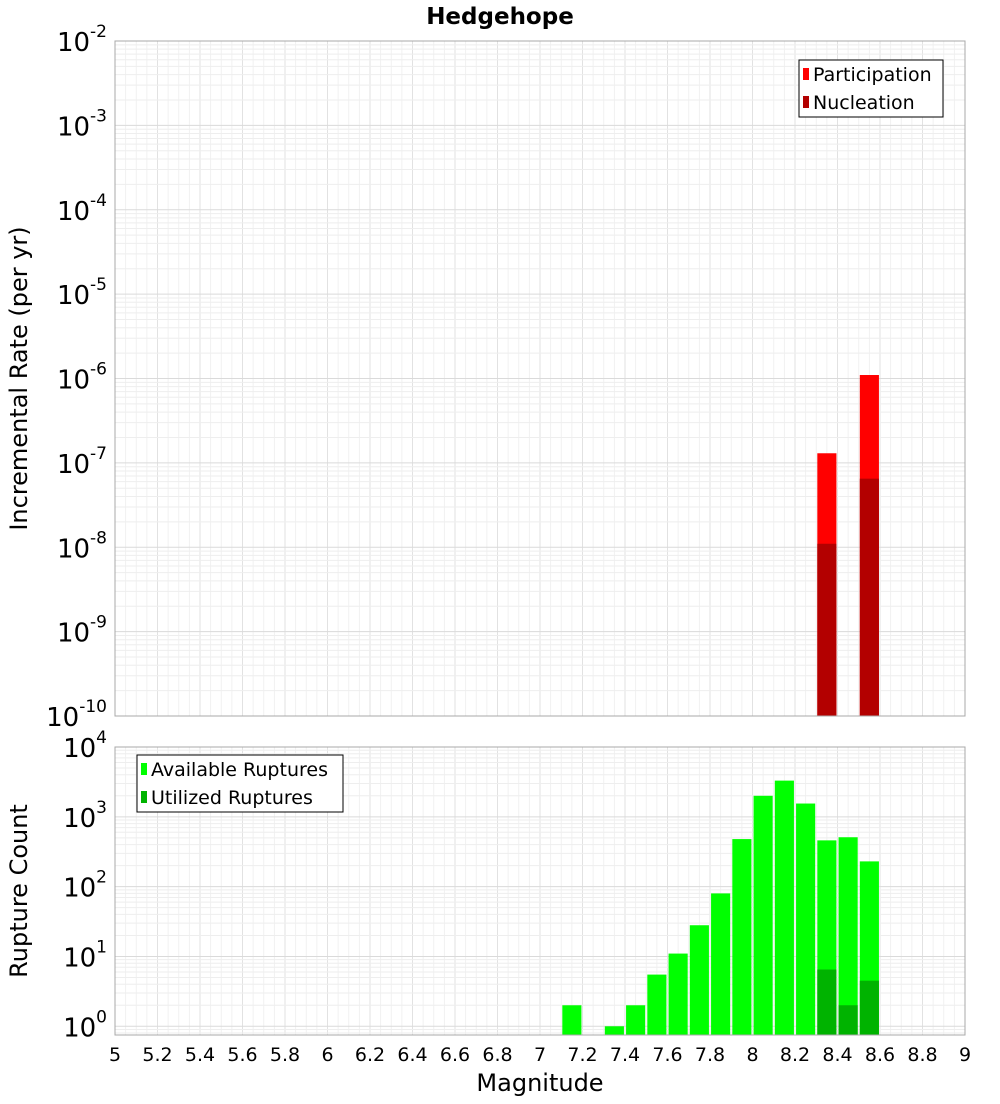 The width and height of the screenshot is (1000, 1104). Describe the element at coordinates (98, 454) in the screenshot. I see `y-tick-exponent: -7` at that location.